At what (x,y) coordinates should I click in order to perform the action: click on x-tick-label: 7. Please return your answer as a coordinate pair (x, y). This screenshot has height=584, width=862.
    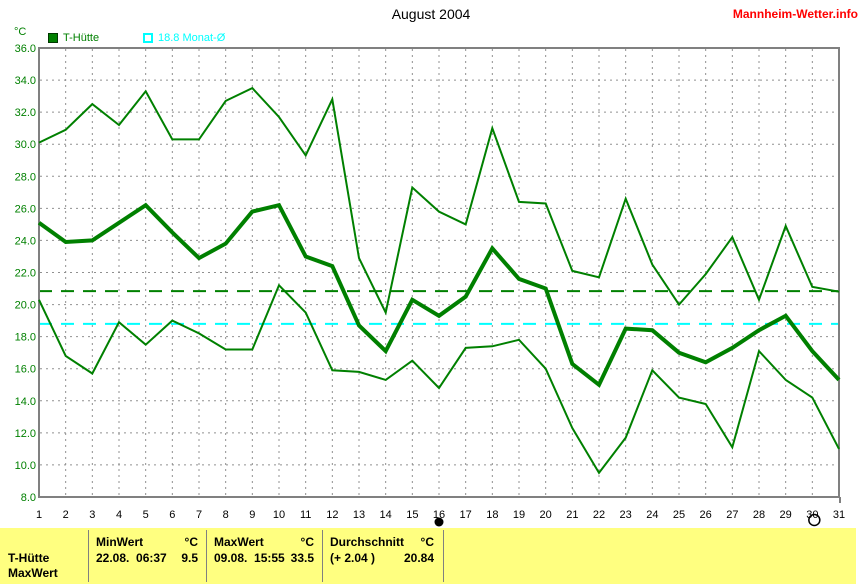
    Looking at the image, I should click on (199, 515).